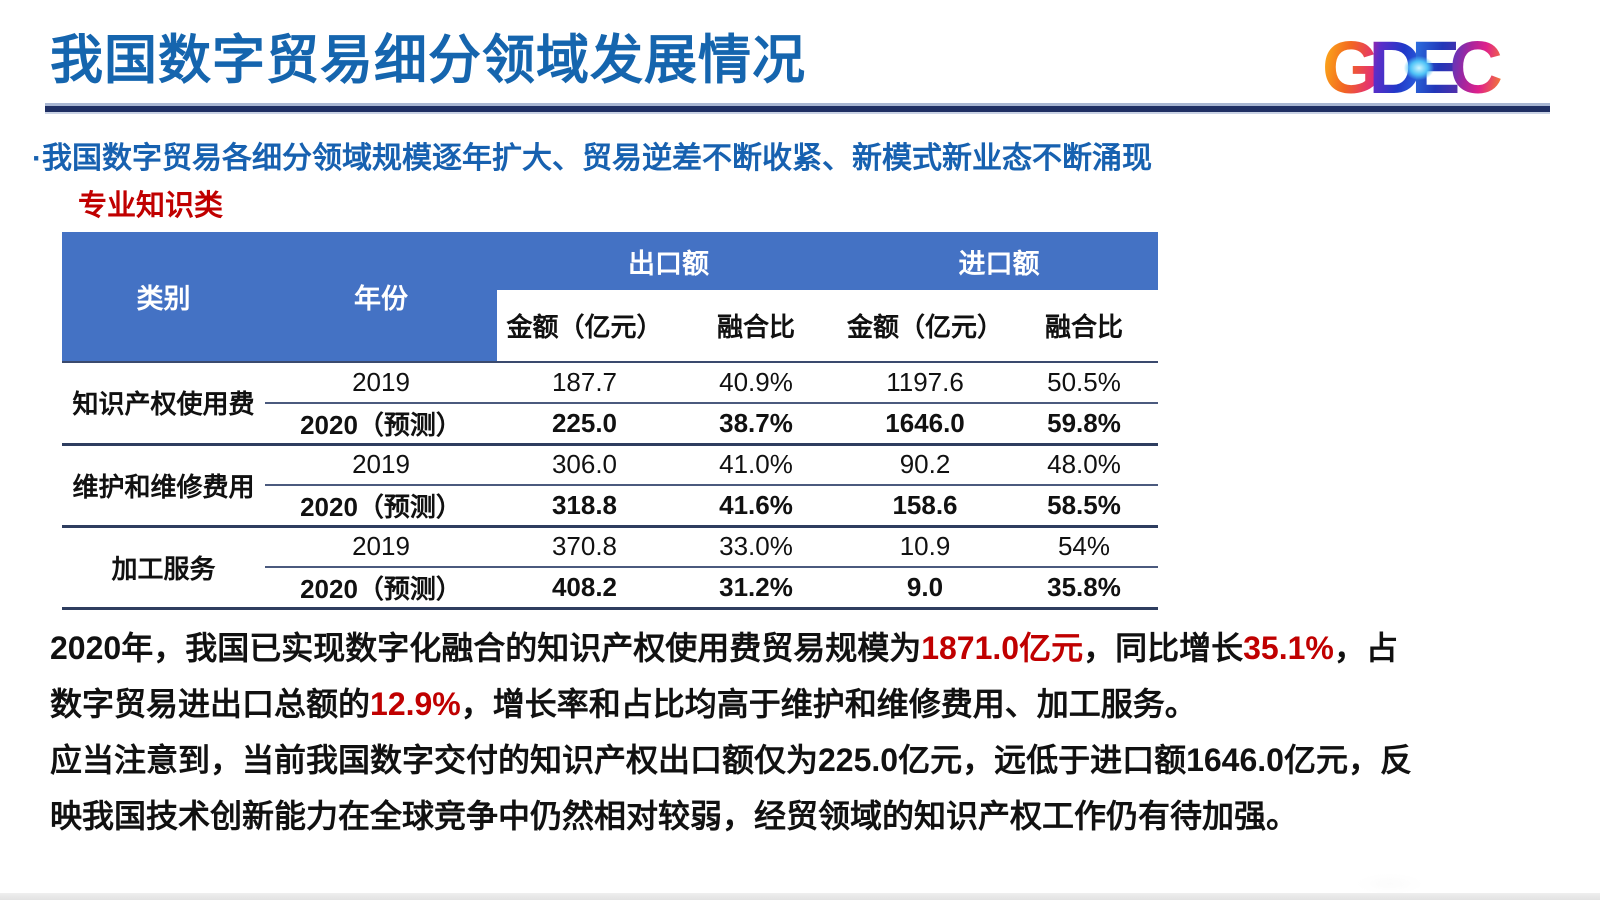 This screenshot has width=1600, height=900. I want to click on table-header-row-2: 金额（亿元） 融合比 金额（亿元） 融合比, so click(610, 326).